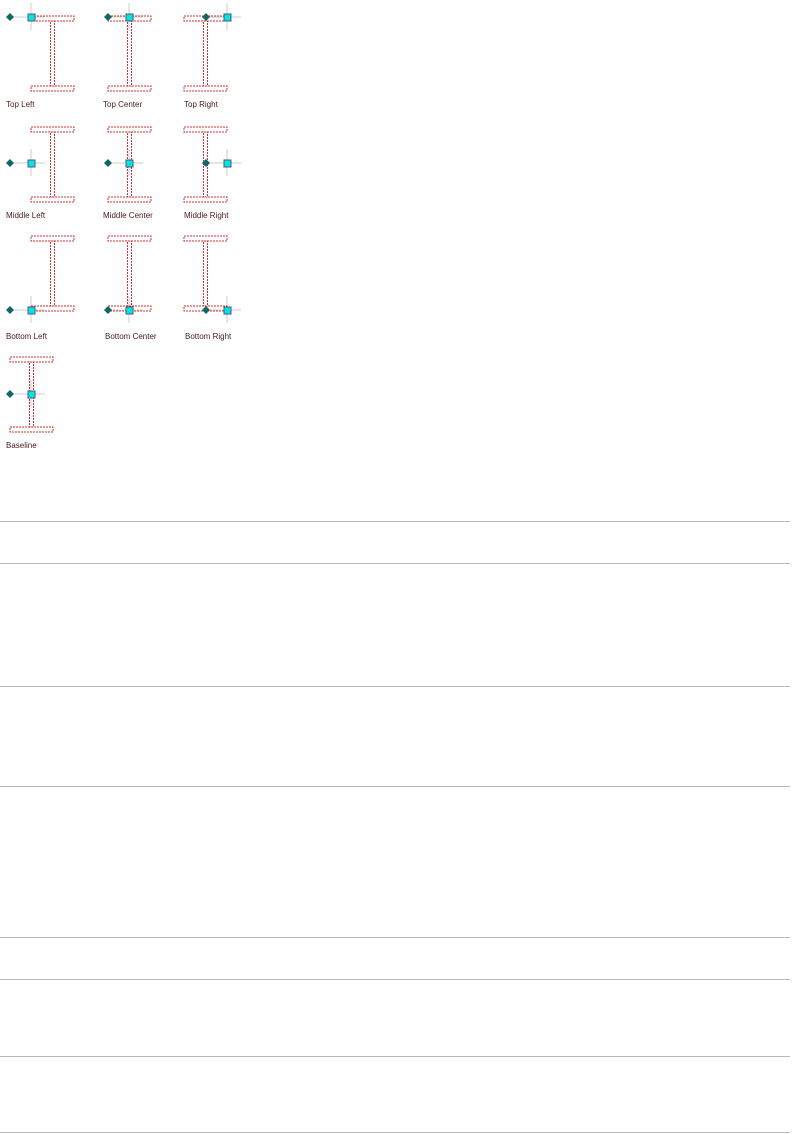  I want to click on label-top-left: Top Left, so click(20, 104).